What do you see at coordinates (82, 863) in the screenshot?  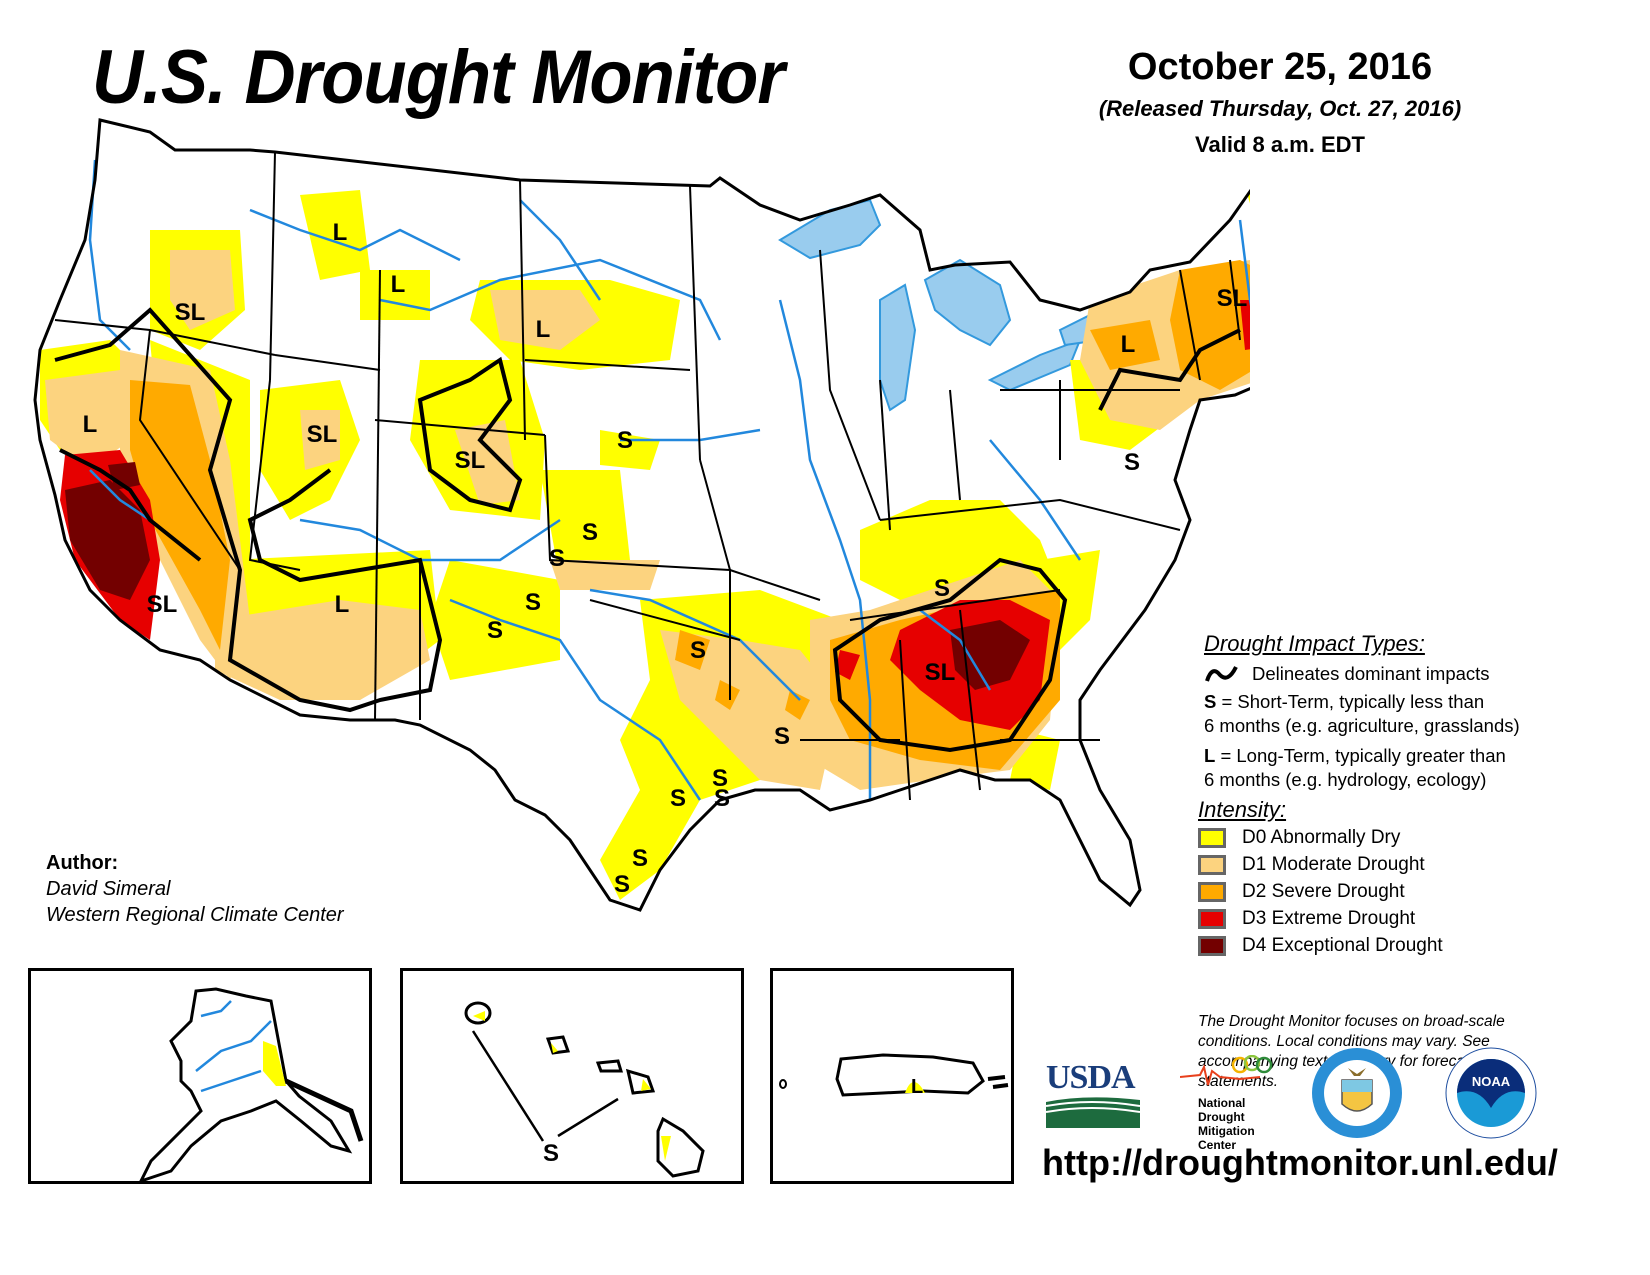 I see `author-label: Author:` at bounding box center [82, 863].